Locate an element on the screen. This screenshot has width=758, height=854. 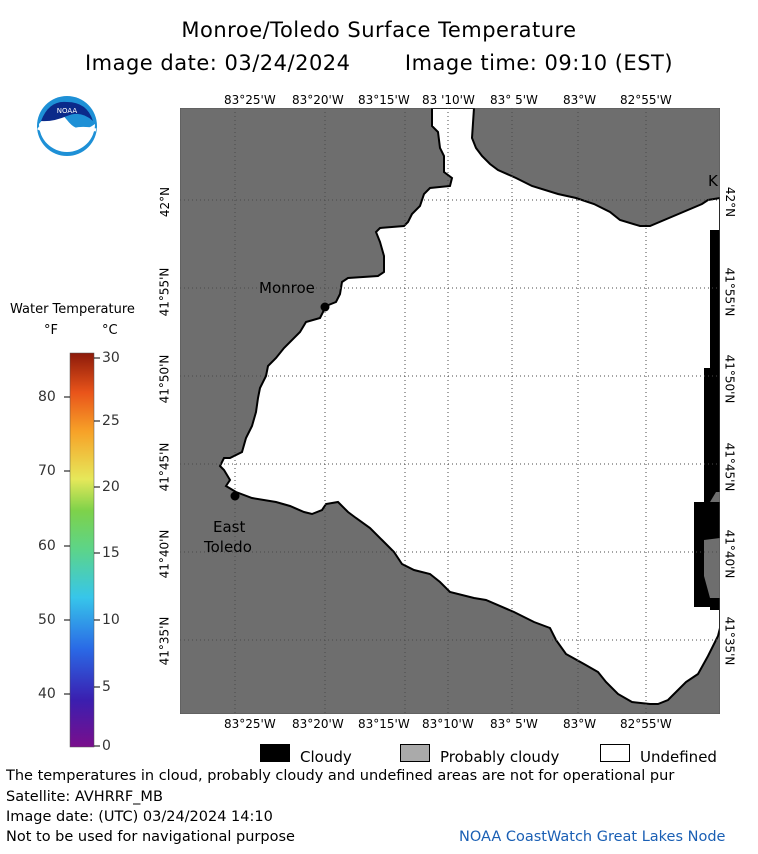
f-label-60: 60 is located at coordinates (47, 546).